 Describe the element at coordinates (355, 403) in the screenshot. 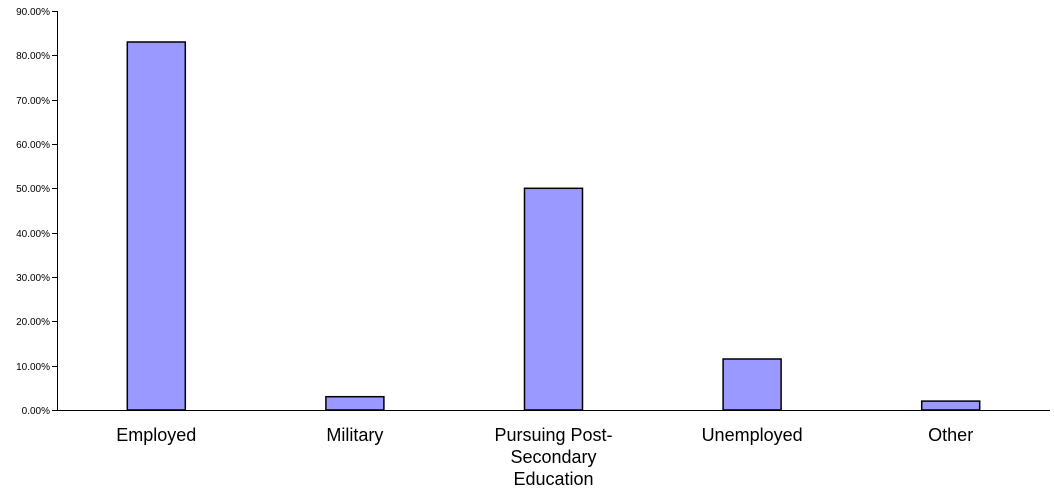

I see `bar-military` at that location.